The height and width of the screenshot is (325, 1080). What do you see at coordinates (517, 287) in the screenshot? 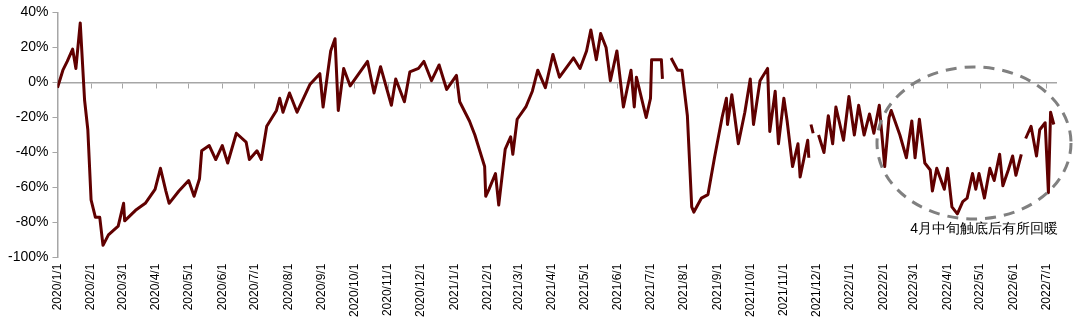
I see `x-tick-label: 2021/3/1` at bounding box center [517, 287].